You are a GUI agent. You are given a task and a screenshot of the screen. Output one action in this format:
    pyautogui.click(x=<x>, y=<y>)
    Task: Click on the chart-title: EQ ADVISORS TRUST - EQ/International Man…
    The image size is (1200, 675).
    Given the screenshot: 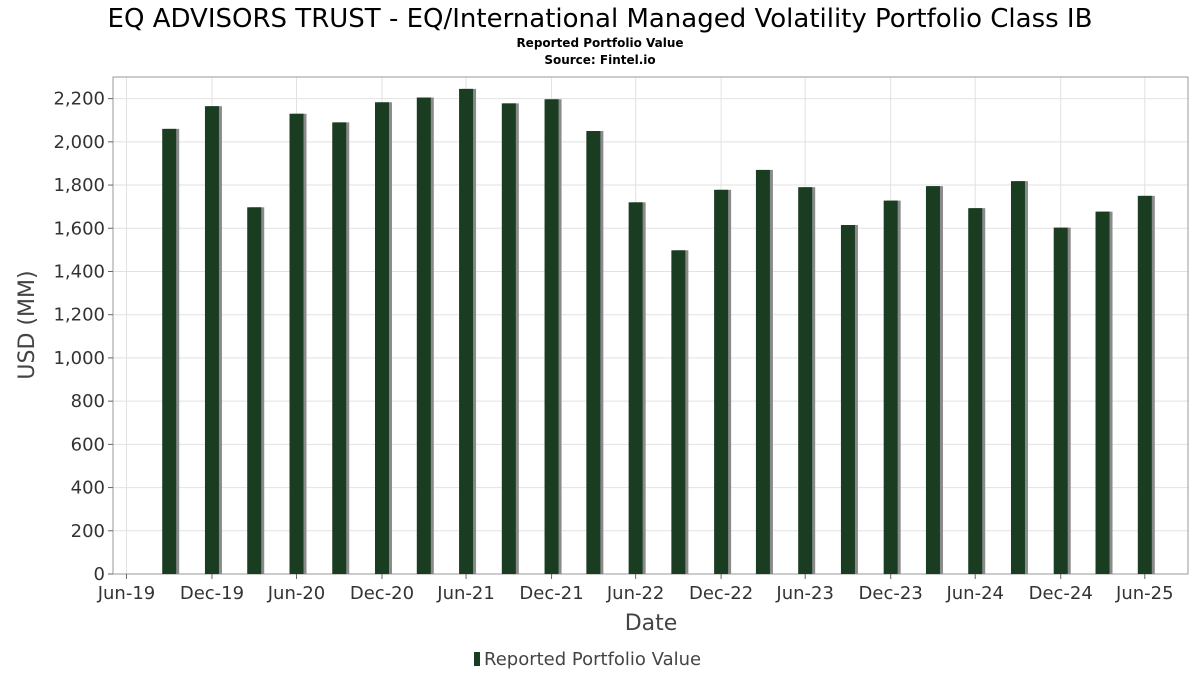 What is the action you would take?
    pyautogui.click(x=600, y=19)
    